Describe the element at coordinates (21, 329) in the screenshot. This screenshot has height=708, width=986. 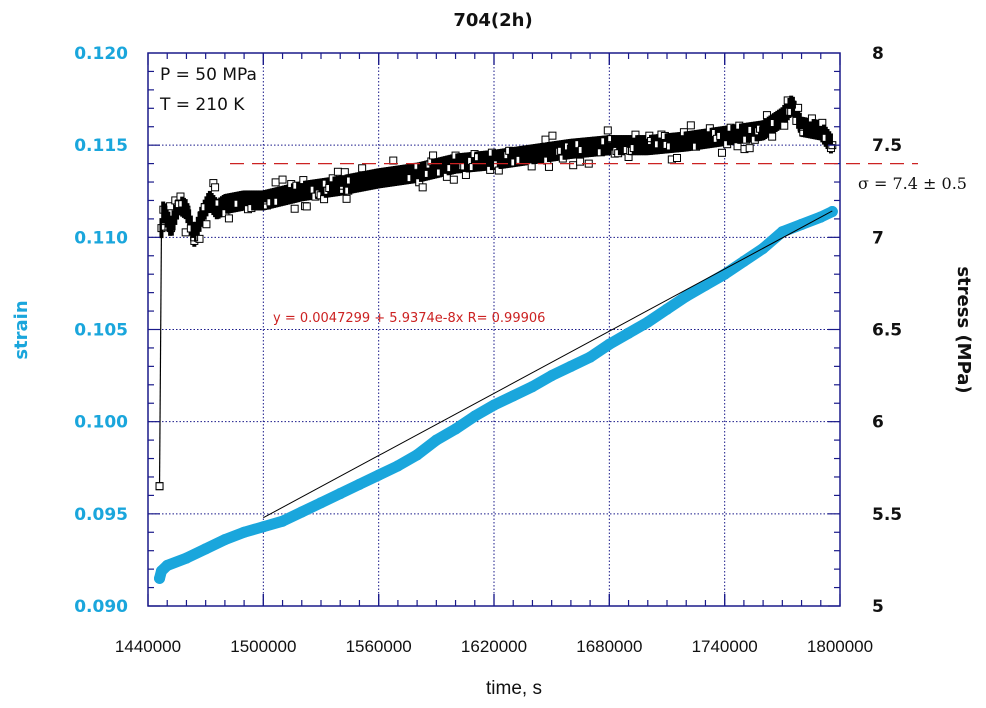
I see `y-axis-left-label: strain` at that location.